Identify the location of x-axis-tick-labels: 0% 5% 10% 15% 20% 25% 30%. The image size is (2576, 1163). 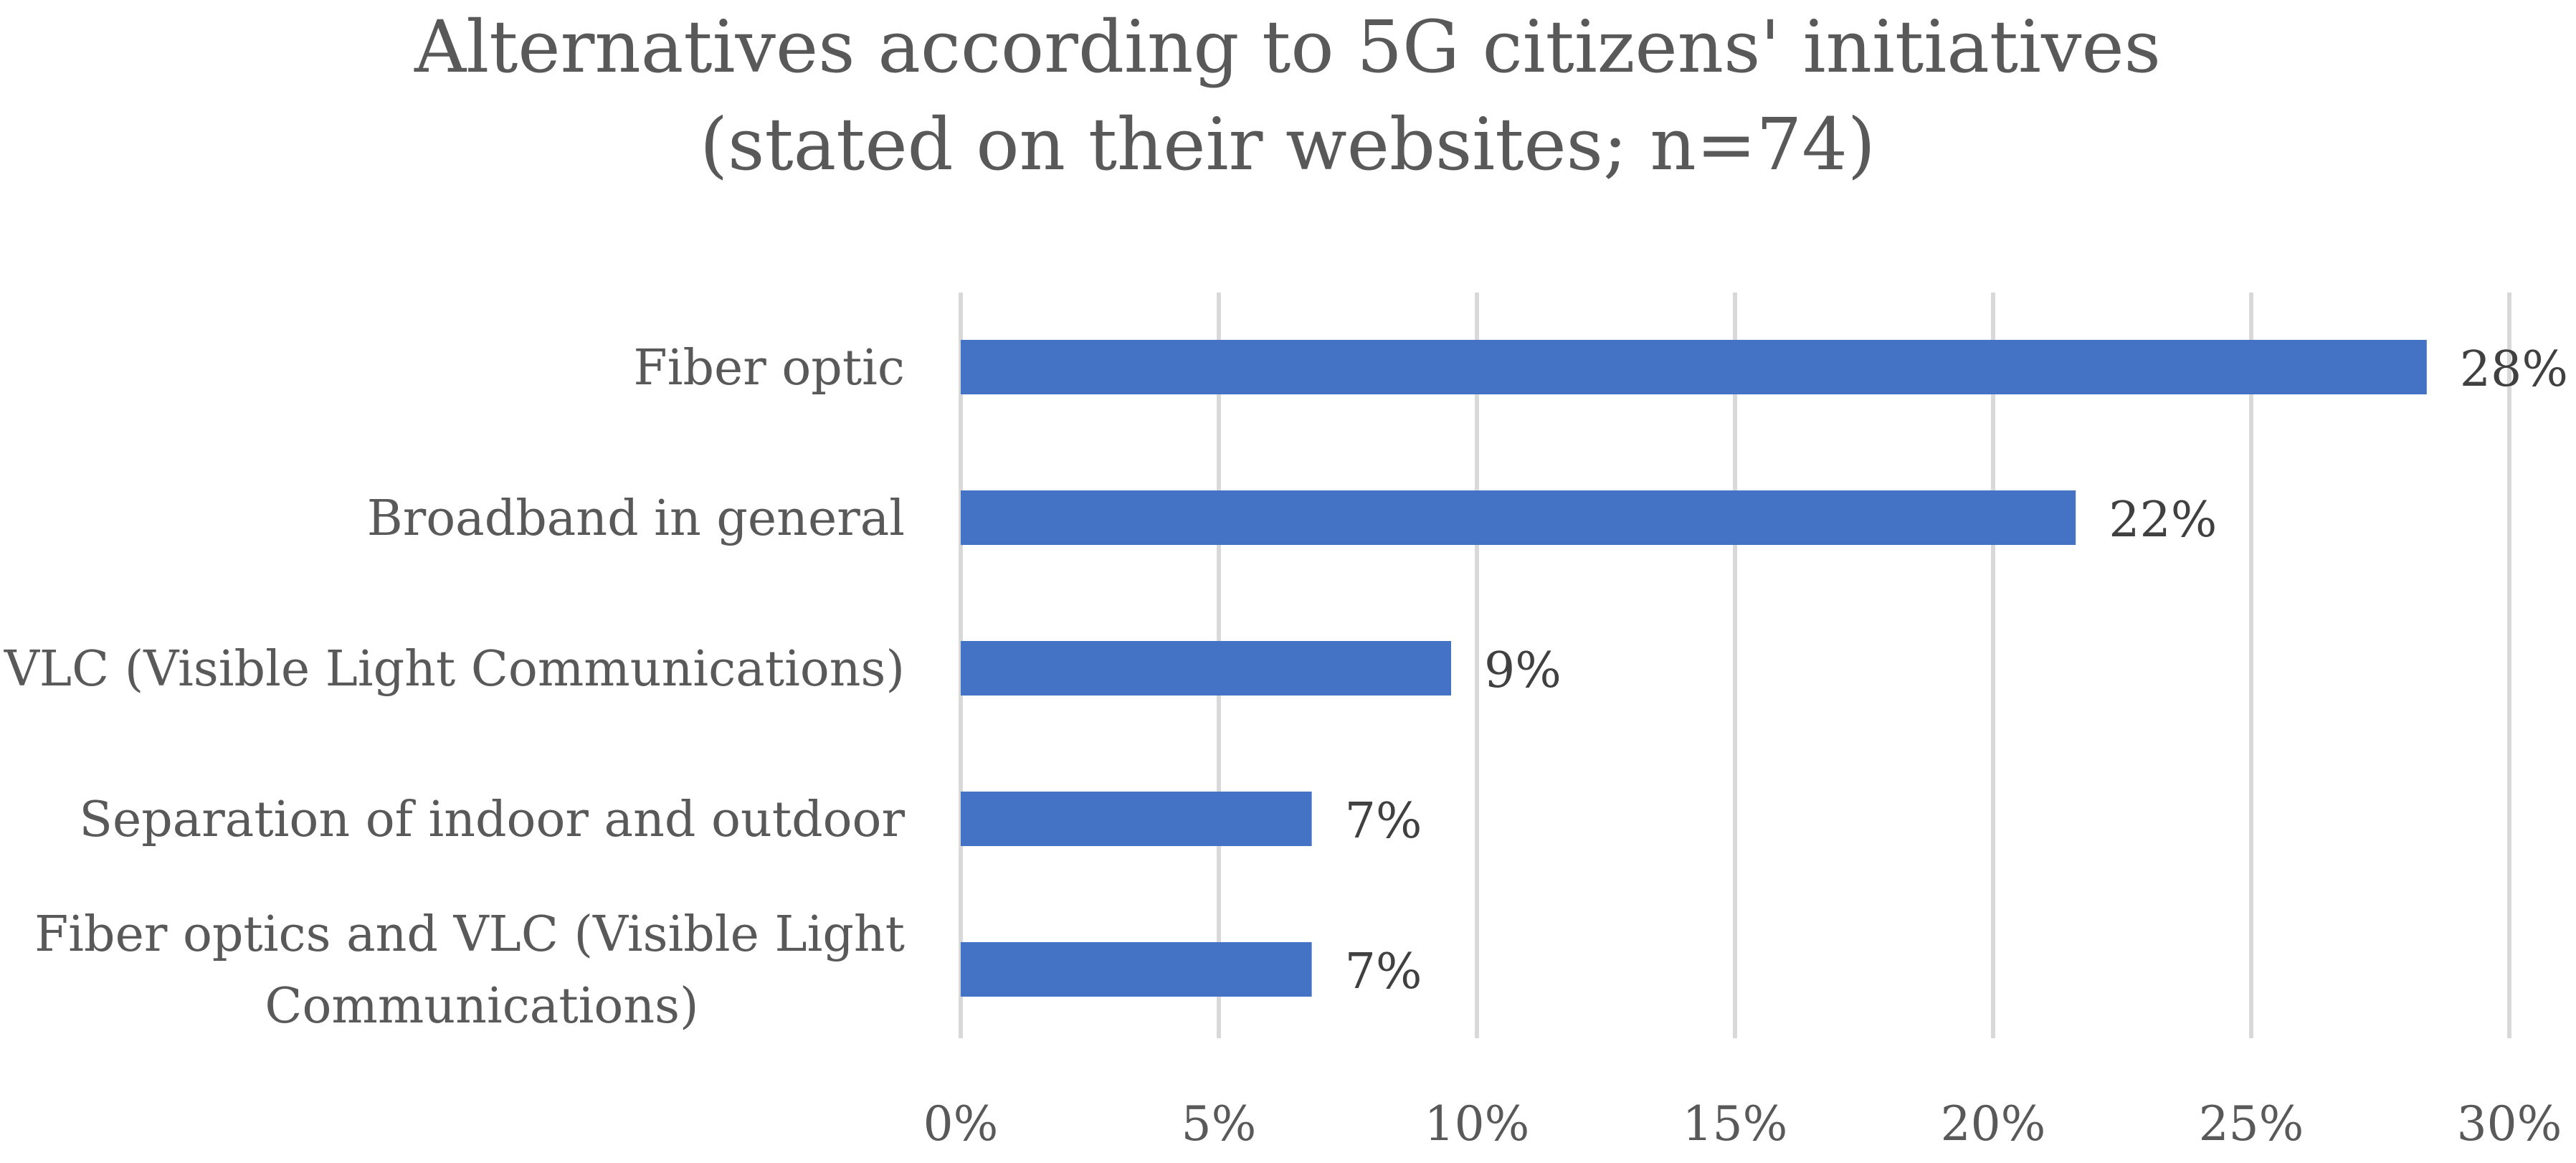
(1743, 1124).